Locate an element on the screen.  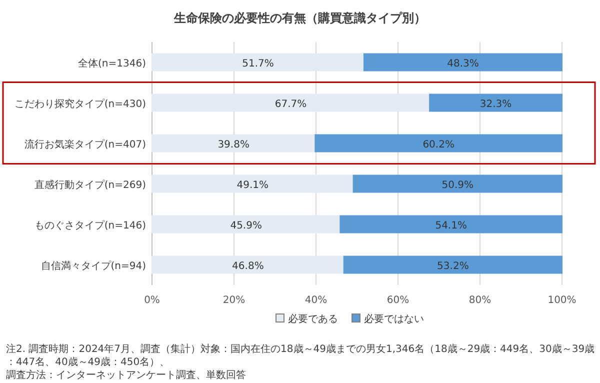
data-label: 45.9% is located at coordinates (246, 226).